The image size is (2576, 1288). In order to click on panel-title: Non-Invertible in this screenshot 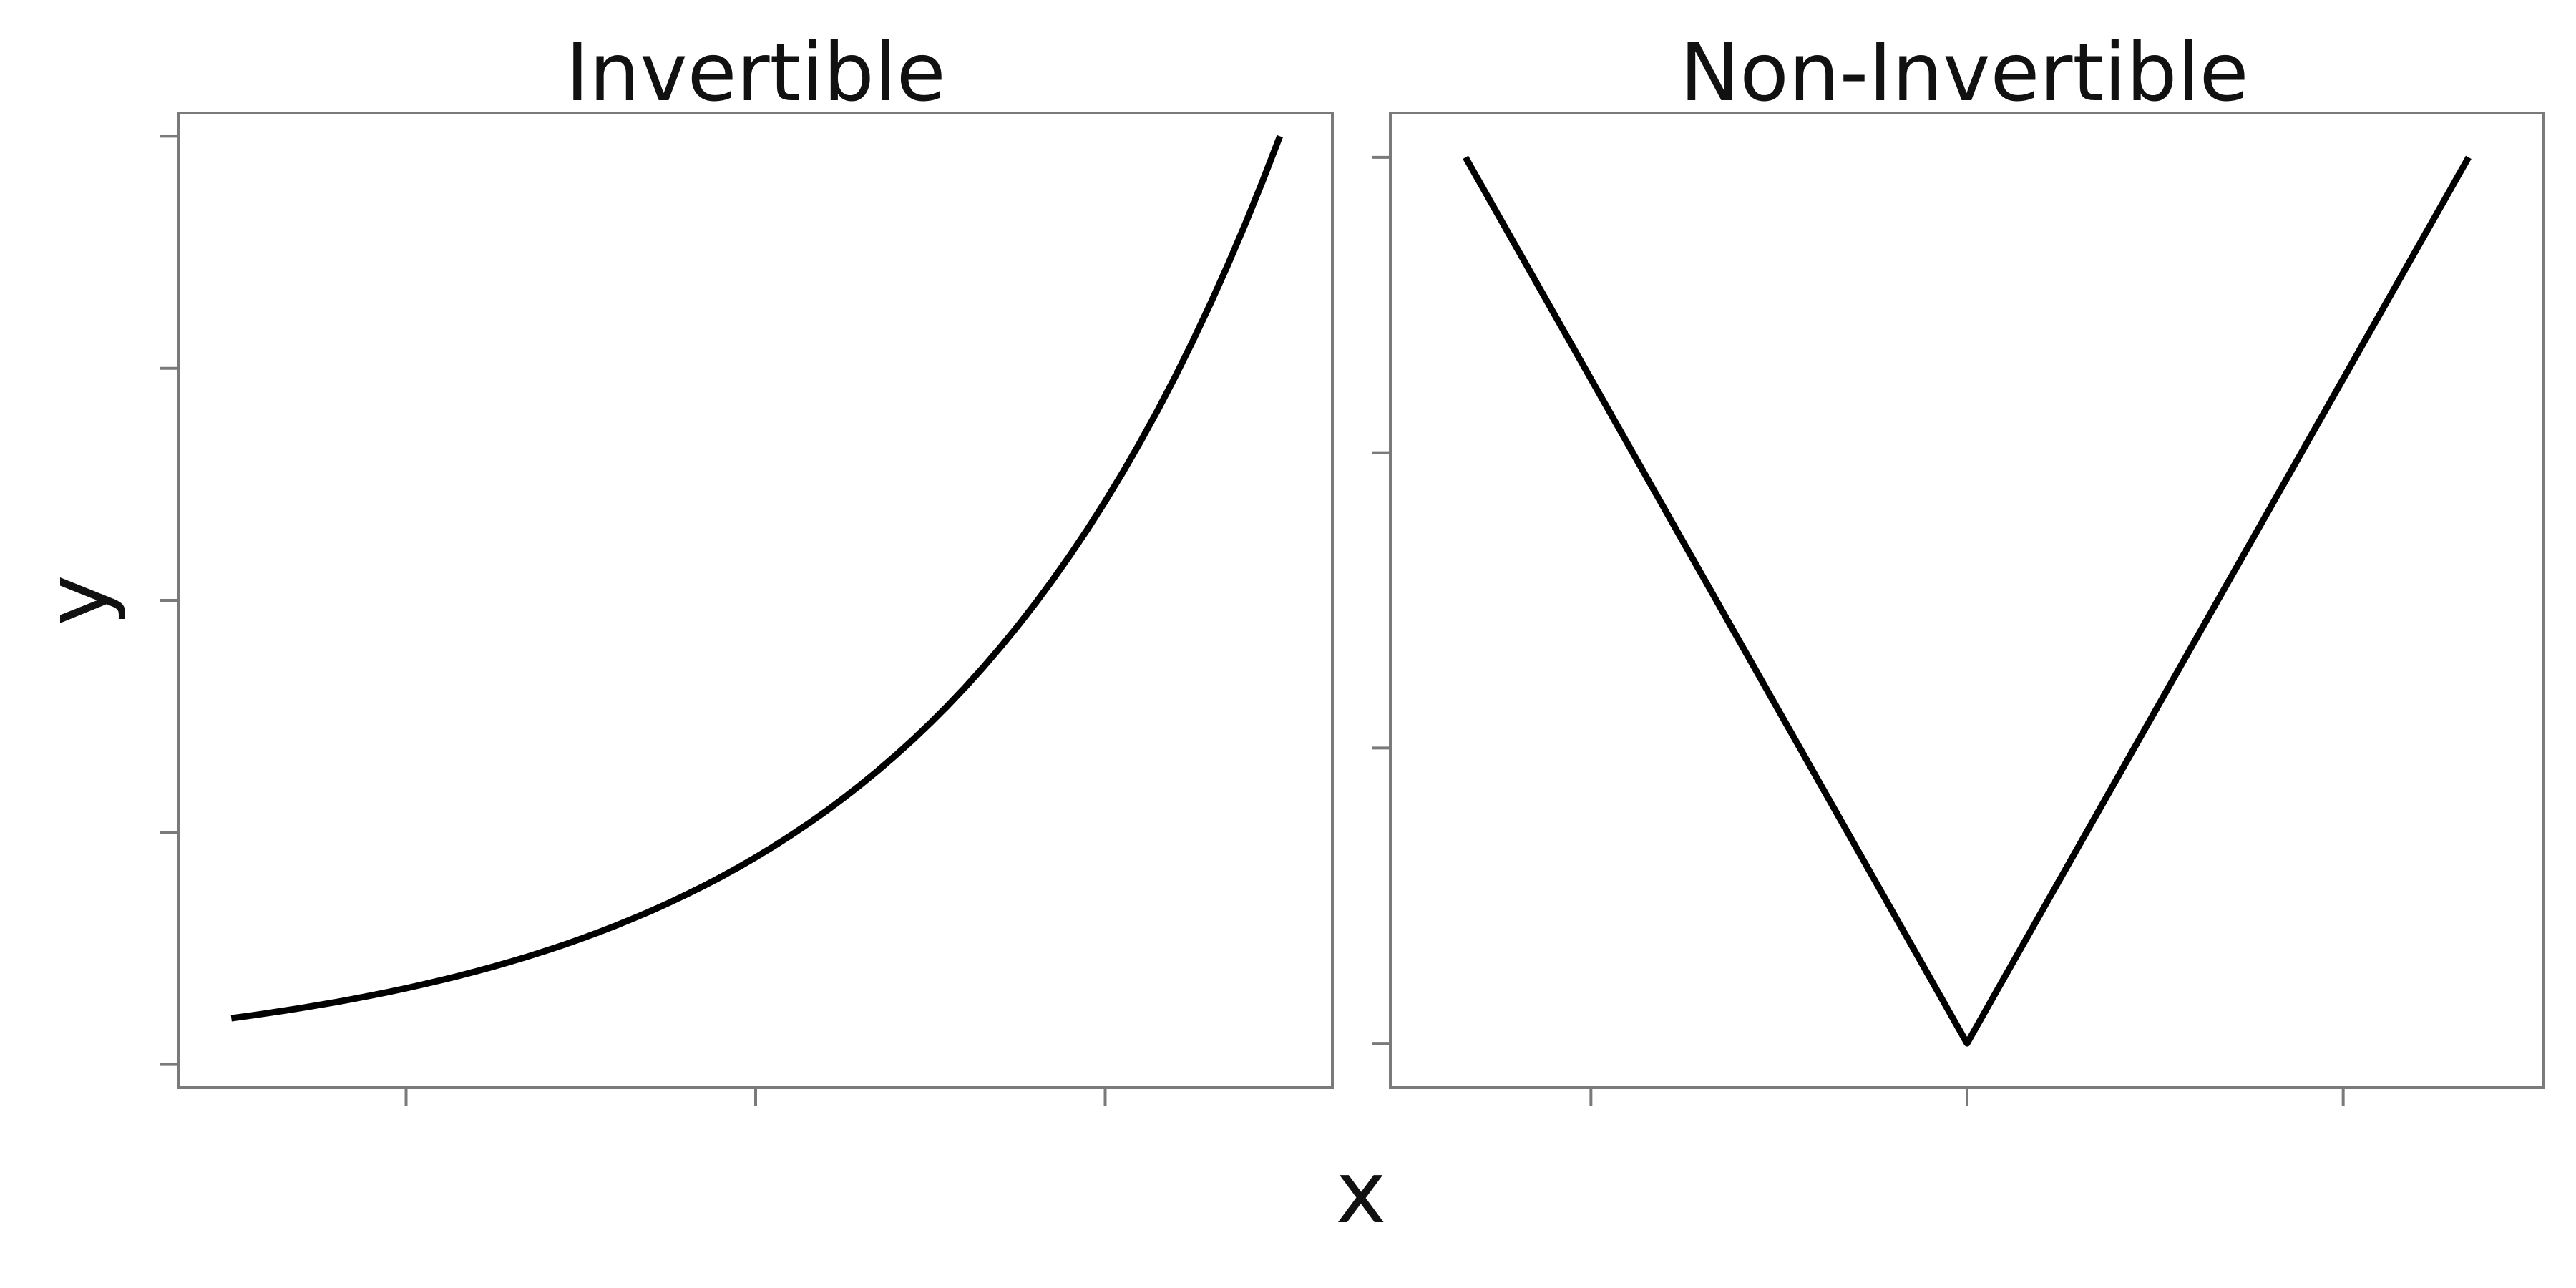, I will do `click(1963, 72)`.